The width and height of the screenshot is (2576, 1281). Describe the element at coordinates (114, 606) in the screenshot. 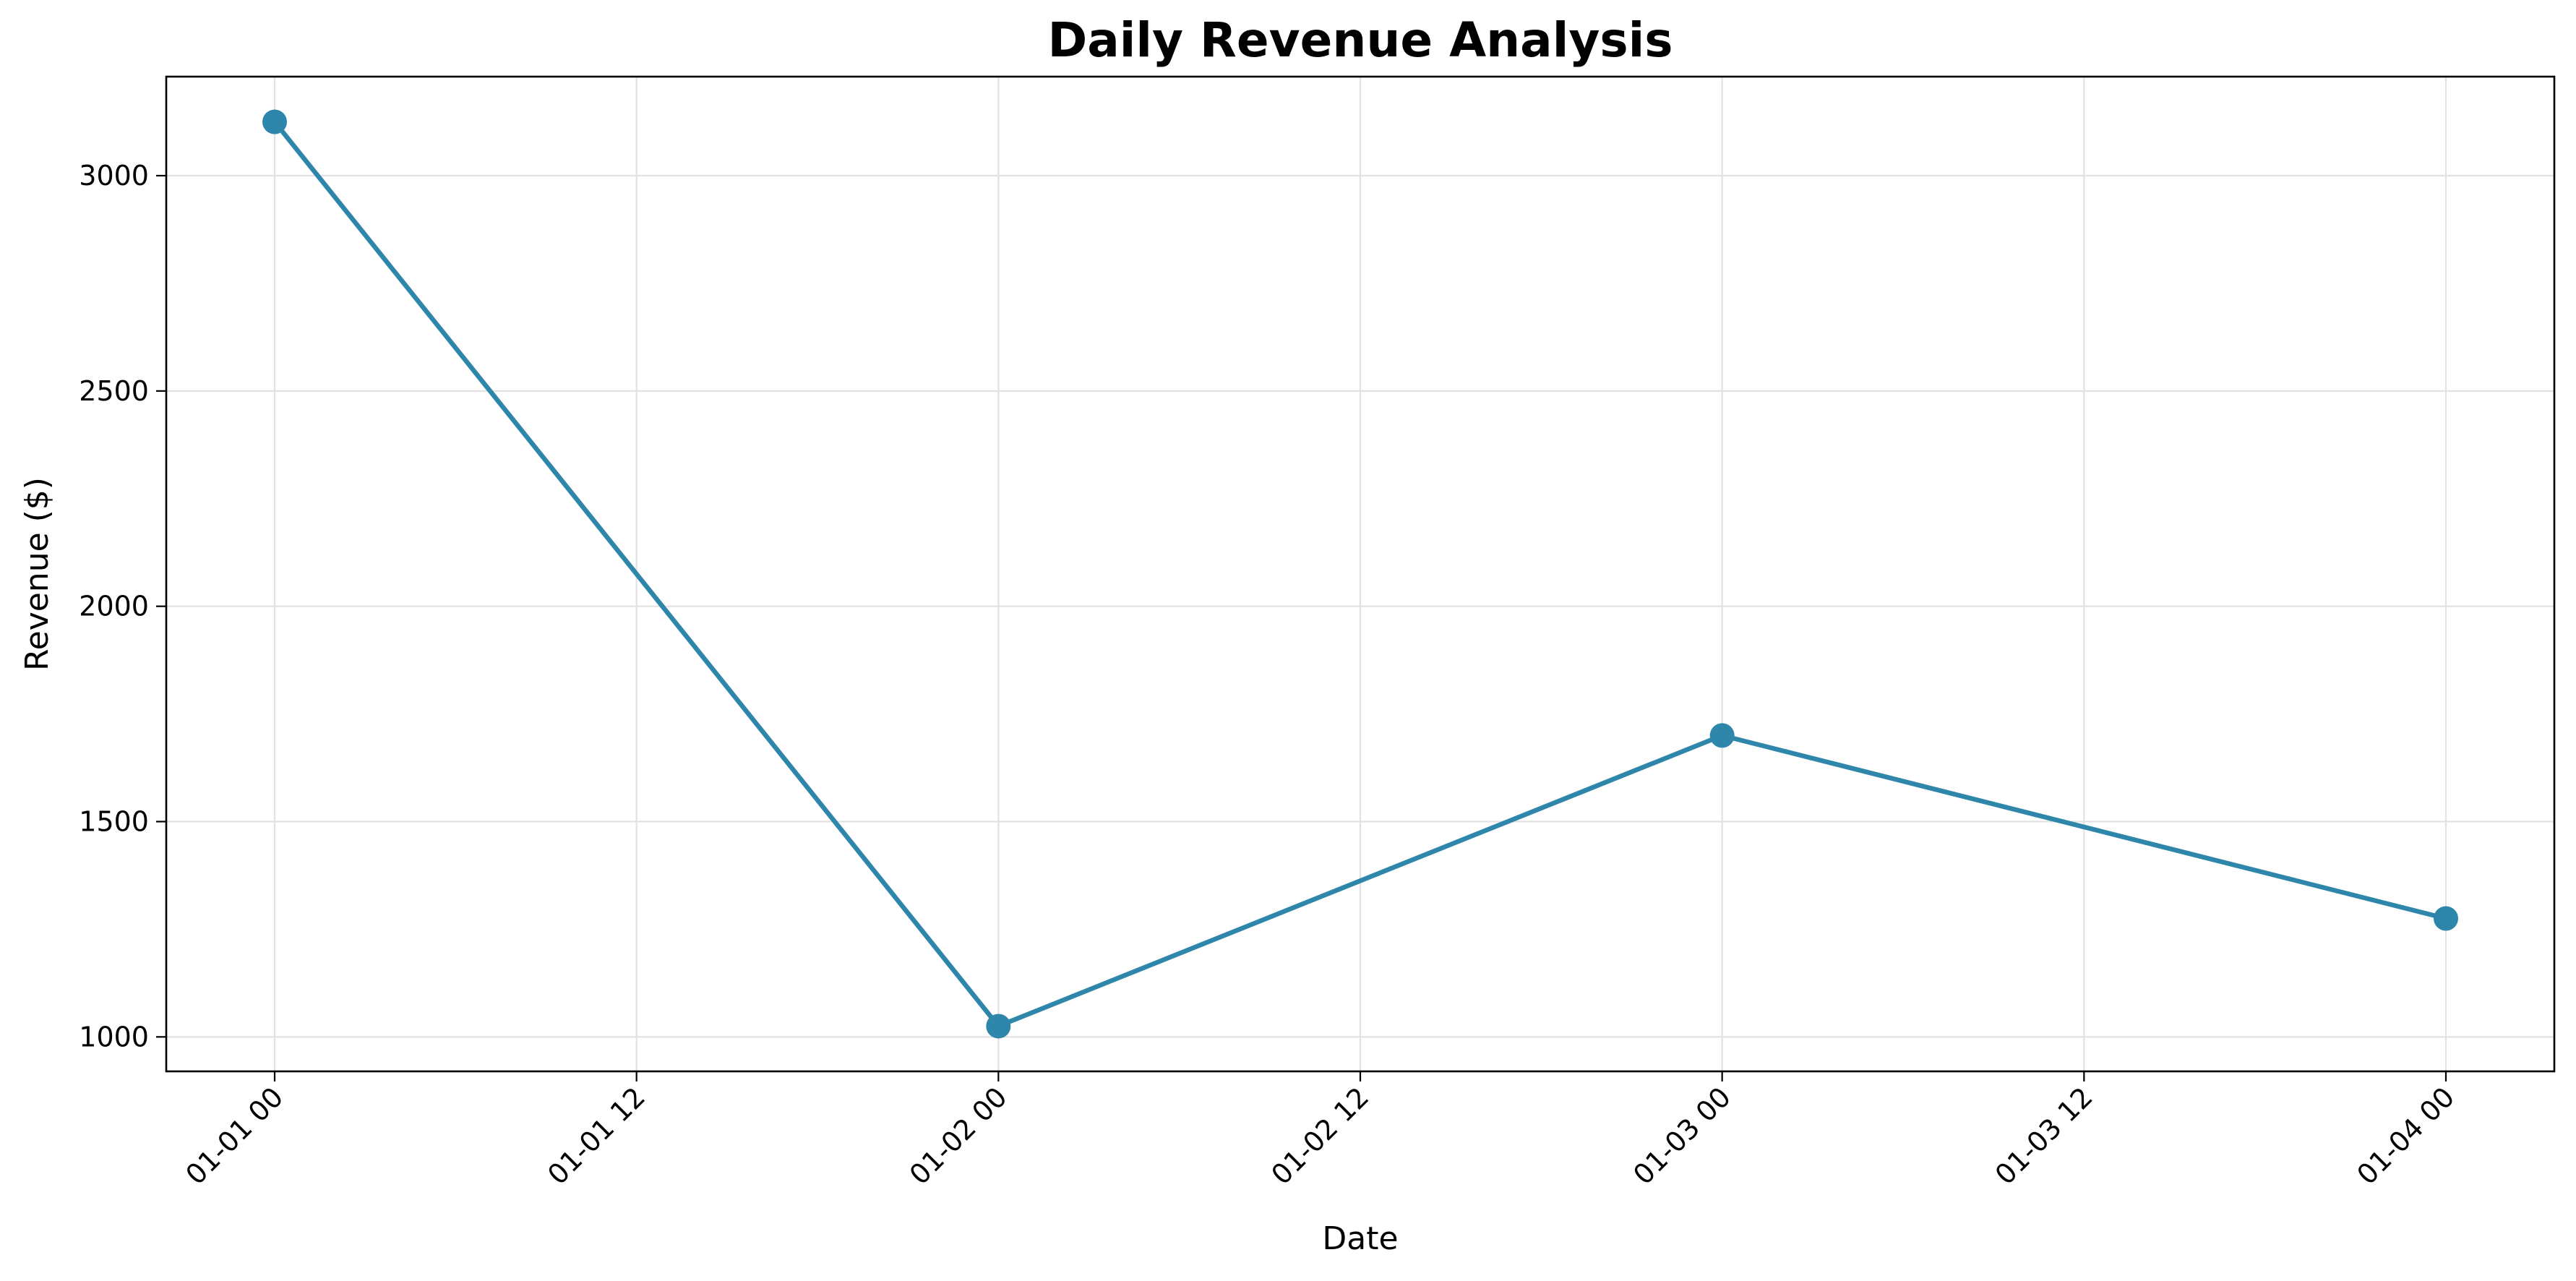

I see `y-tick-label: 2000` at that location.